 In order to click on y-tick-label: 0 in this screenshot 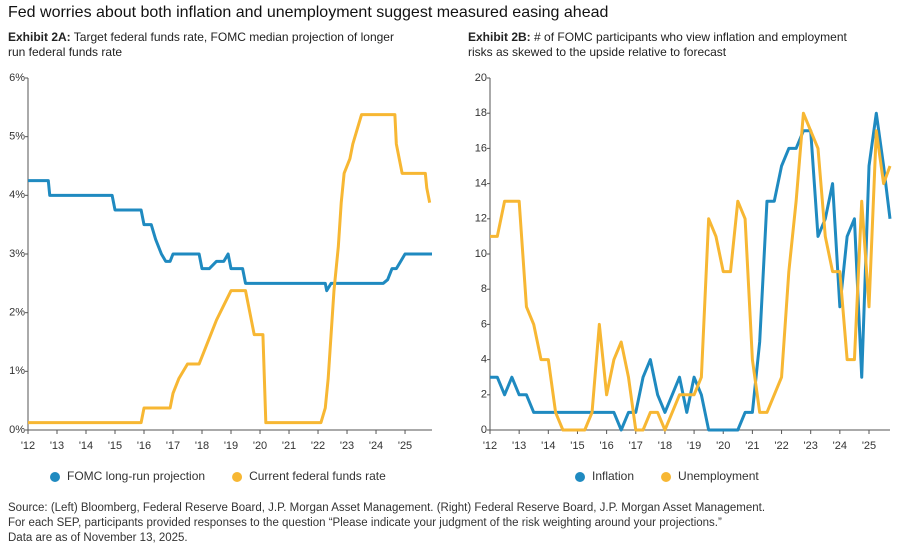, I will do `click(484, 430)`.